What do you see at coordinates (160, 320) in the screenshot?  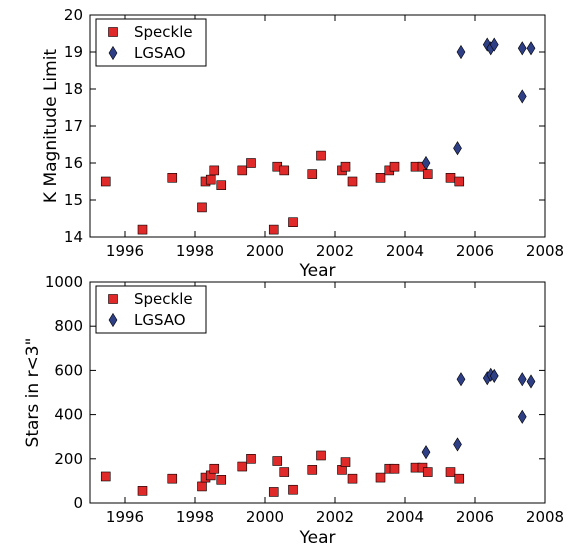 I see `bottom-legend-lgsao-label: LGSAO` at bounding box center [160, 320].